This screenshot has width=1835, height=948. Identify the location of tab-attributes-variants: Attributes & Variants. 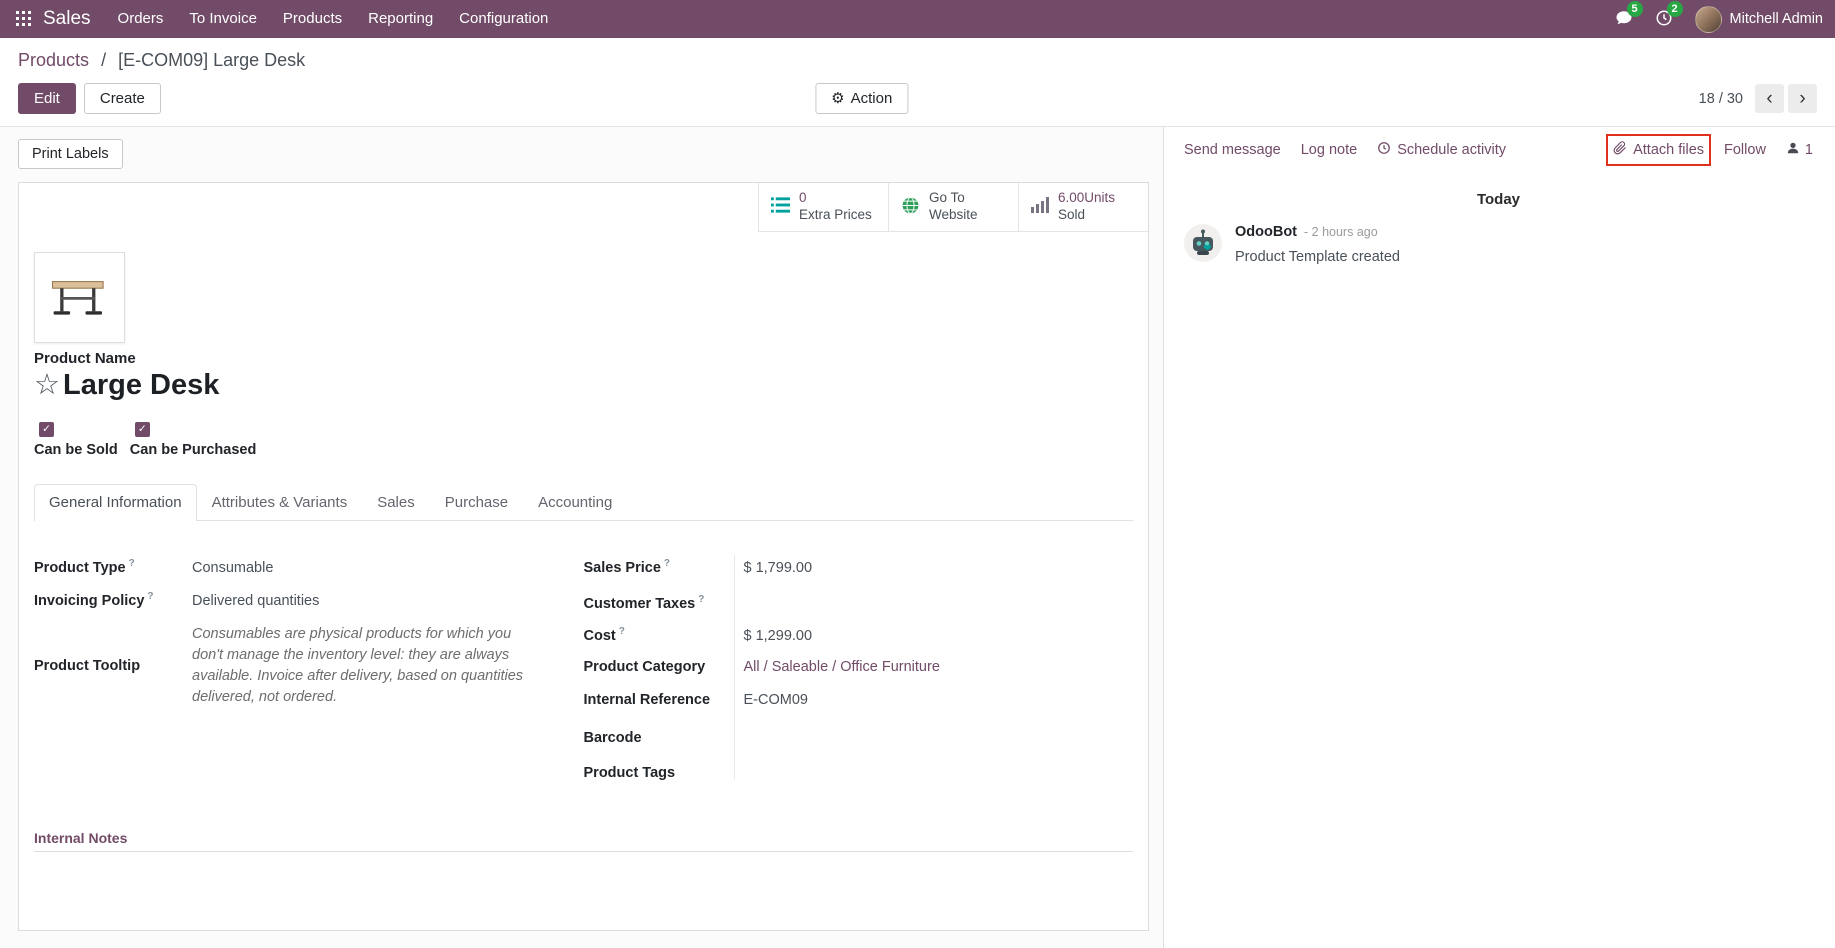
(280, 502).